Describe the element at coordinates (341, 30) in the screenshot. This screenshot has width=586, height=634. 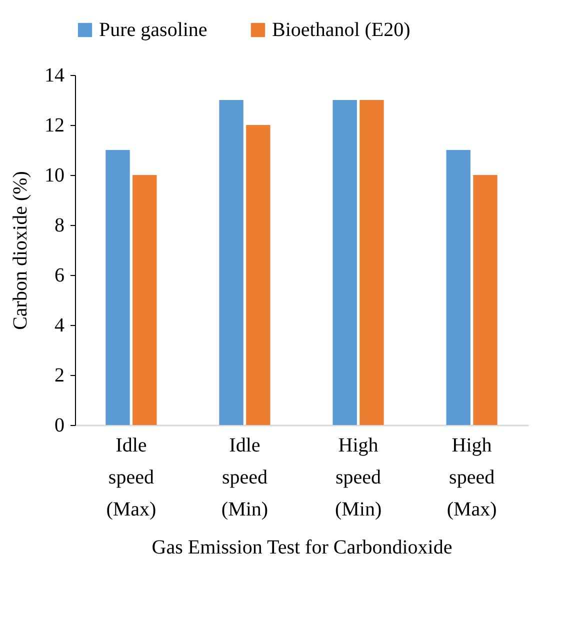
I see `legend-label: Bioethanol (E20)` at that location.